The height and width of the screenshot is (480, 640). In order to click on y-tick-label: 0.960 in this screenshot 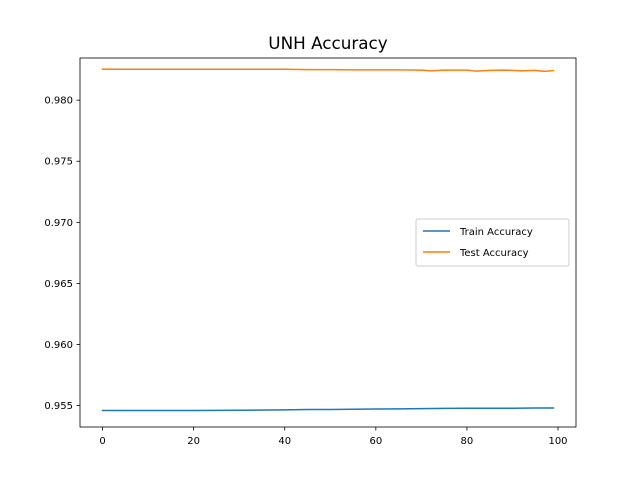, I will do `click(58, 345)`.